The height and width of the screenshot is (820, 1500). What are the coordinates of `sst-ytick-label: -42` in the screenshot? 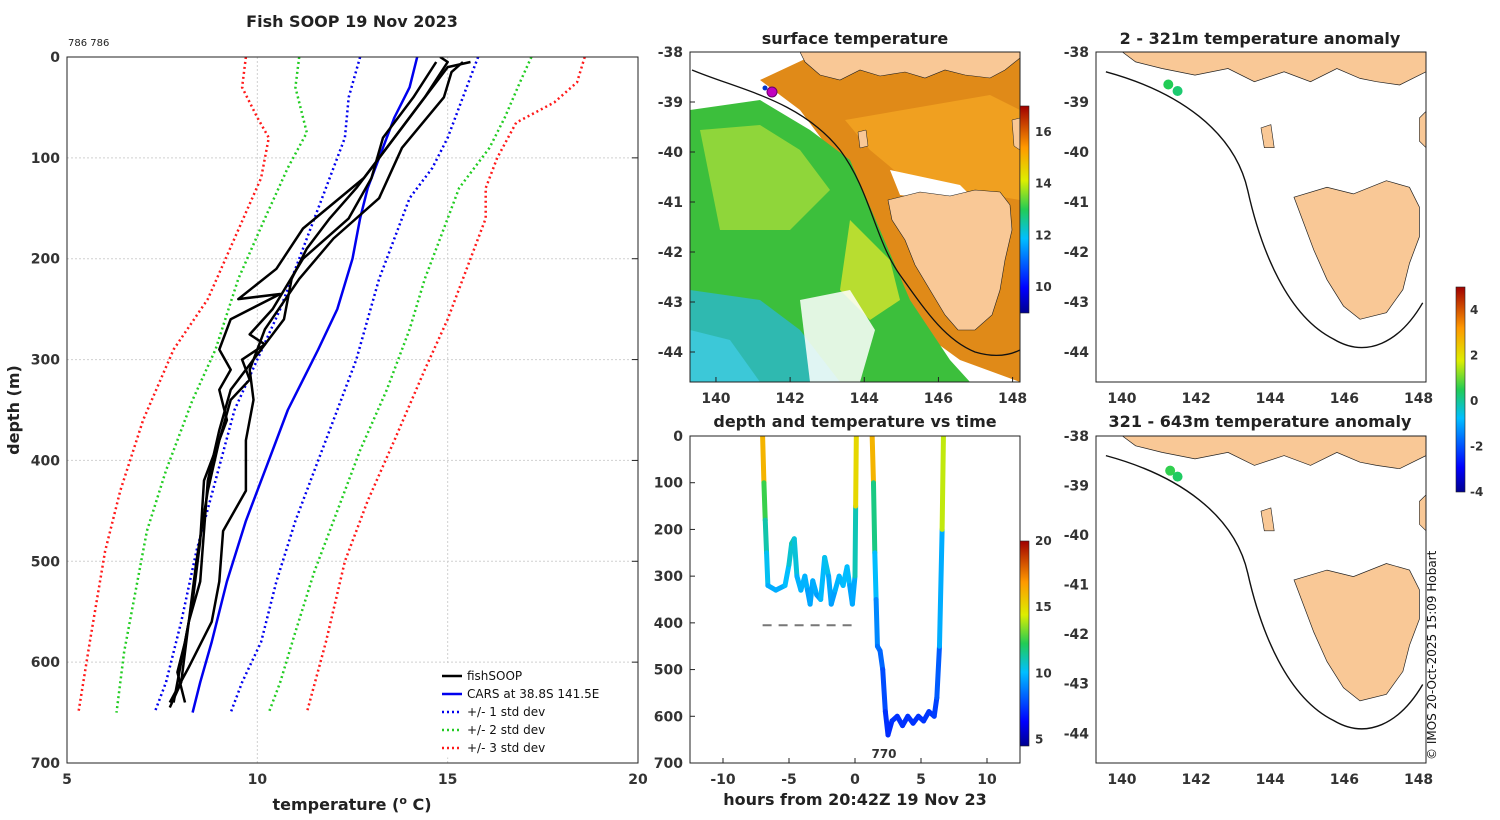 It's located at (670, 253).